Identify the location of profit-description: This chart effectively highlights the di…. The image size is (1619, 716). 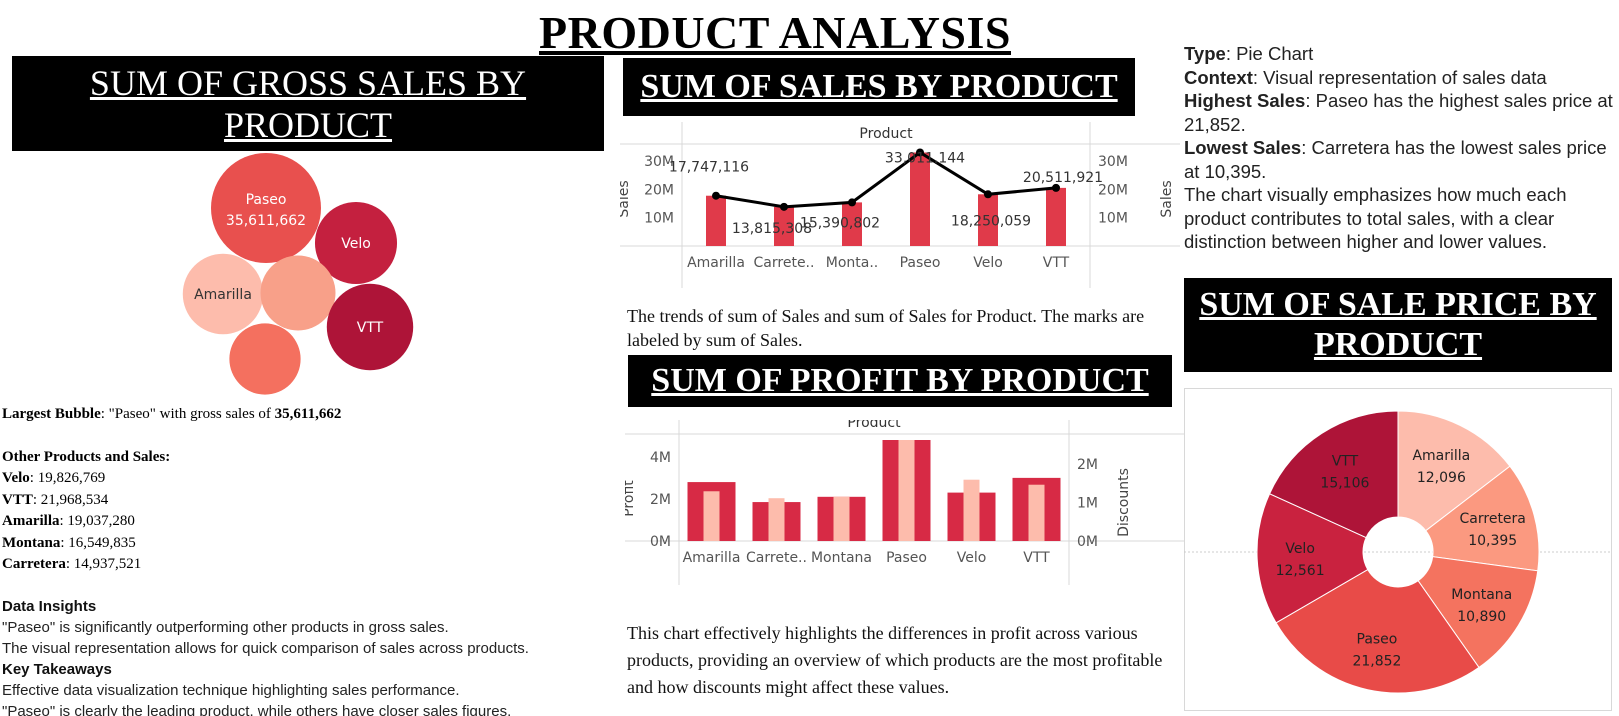
(895, 660).